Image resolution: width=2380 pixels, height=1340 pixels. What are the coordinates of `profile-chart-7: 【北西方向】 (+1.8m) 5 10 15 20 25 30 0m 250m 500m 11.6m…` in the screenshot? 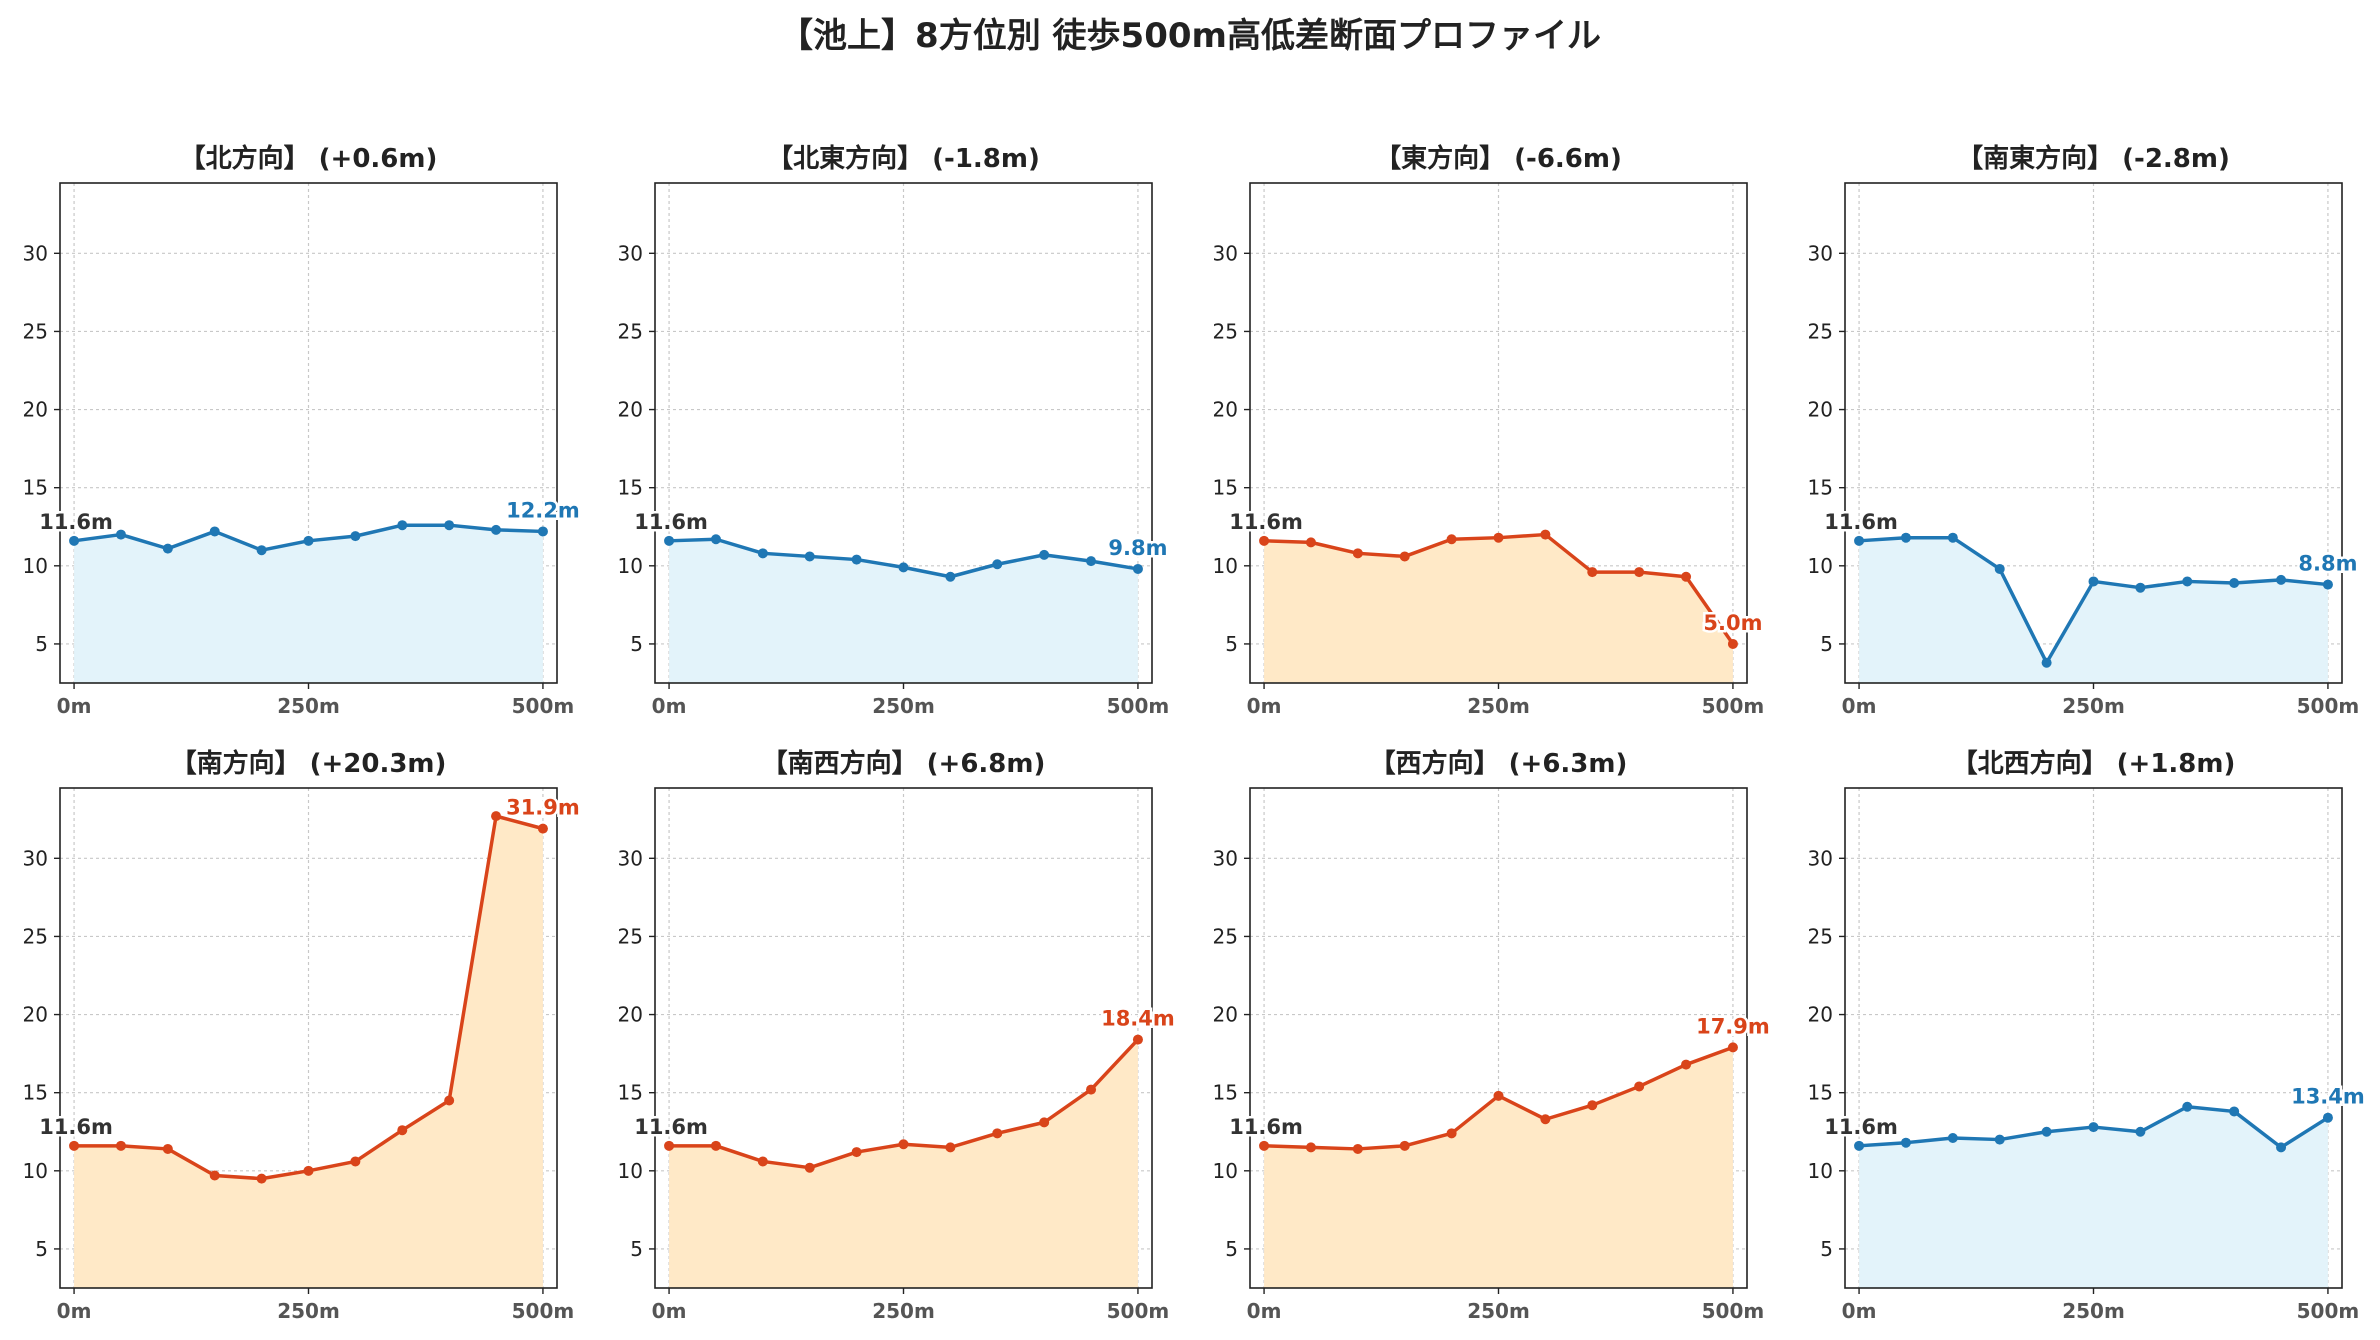 It's located at (2088, 1035).